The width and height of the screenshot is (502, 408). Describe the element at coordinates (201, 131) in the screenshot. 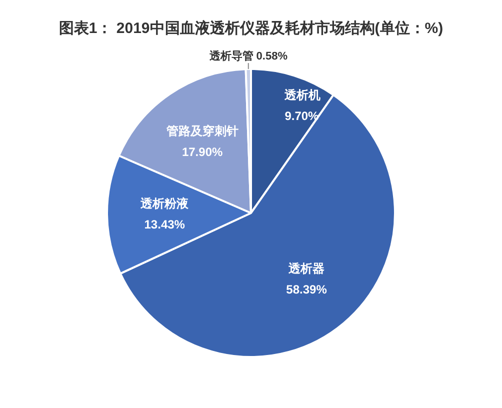

I see `slice-label: 管路及穿刺针` at that location.